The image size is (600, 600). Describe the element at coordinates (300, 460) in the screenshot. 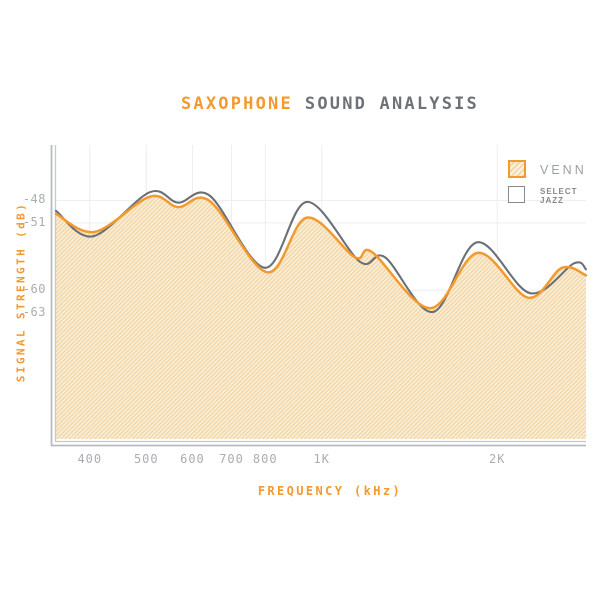

I see `x-axis-ticks: 400 500 600 700 800 1K 2K` at that location.